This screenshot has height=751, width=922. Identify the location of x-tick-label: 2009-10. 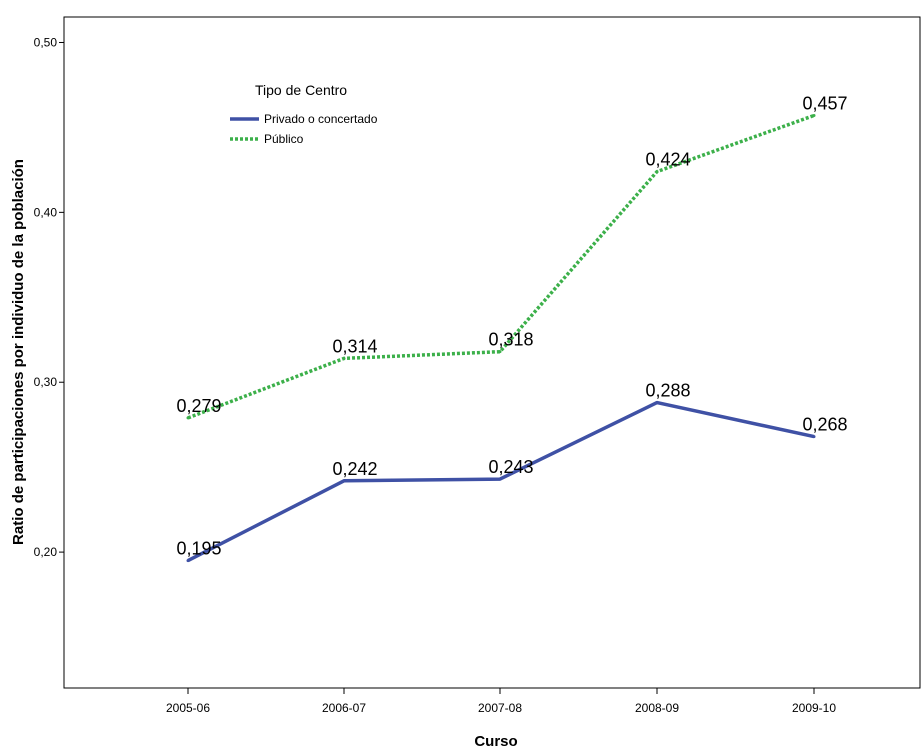
(814, 708).